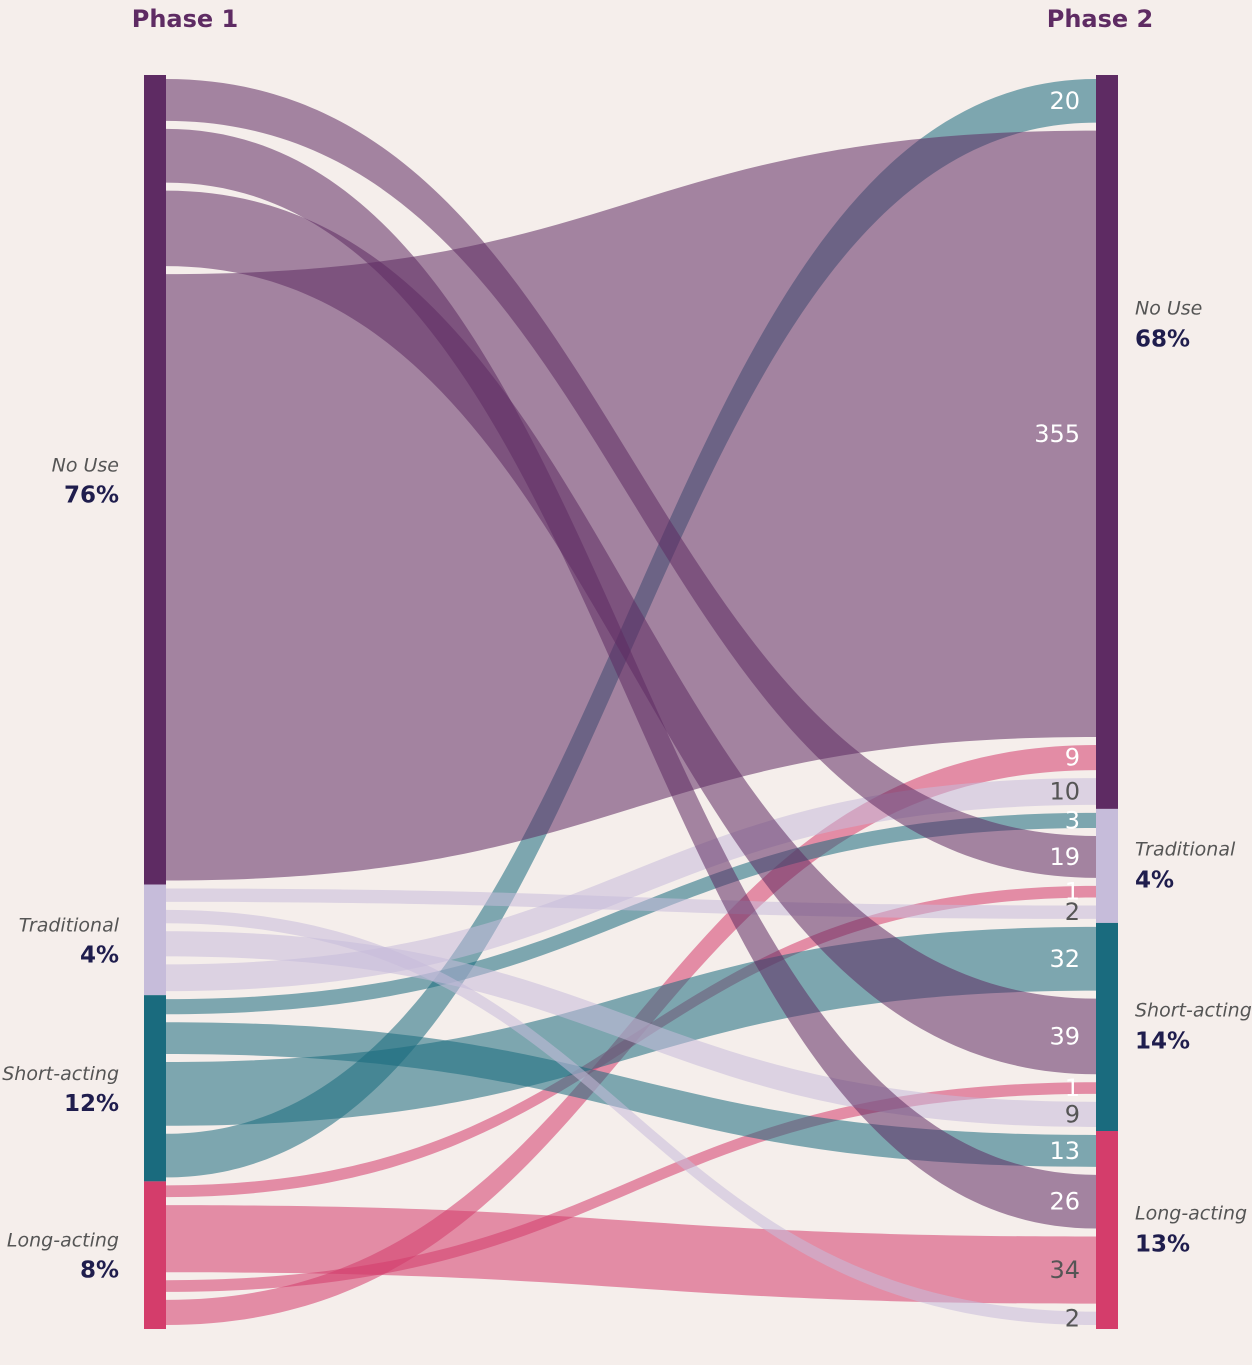 This screenshot has width=1252, height=1365. I want to click on flow-label: 34, so click(1064, 1270).